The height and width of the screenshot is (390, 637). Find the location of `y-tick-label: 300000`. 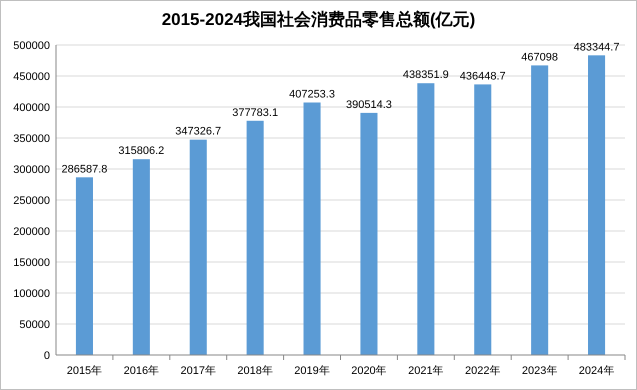

y-tick-label: 300000 is located at coordinates (31, 170).